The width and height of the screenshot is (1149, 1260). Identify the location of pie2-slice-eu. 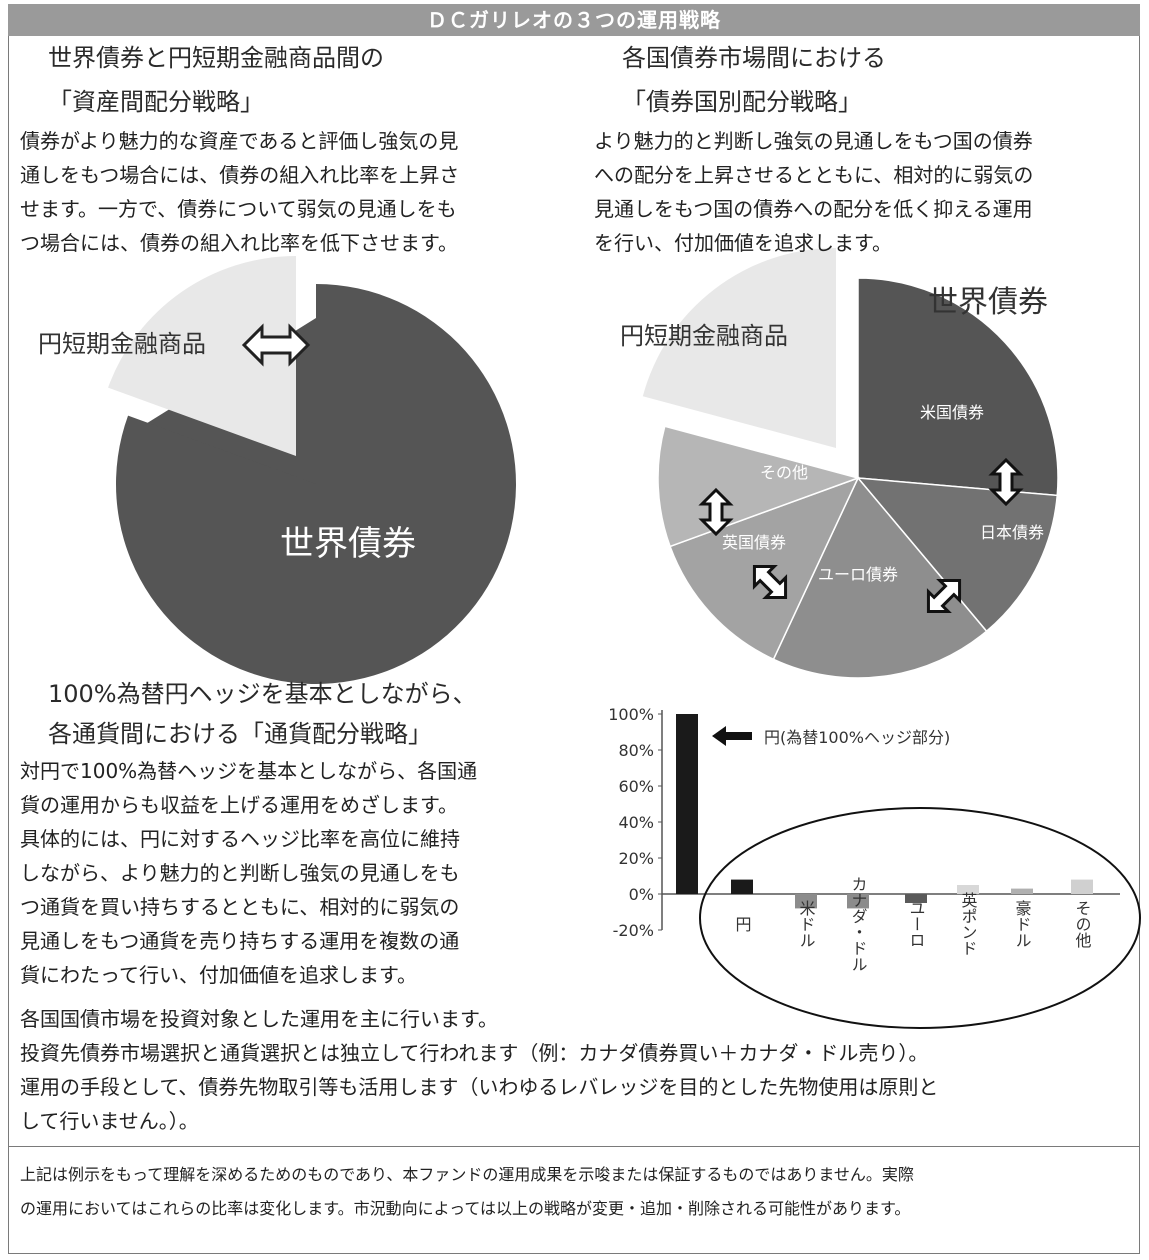
(880, 577).